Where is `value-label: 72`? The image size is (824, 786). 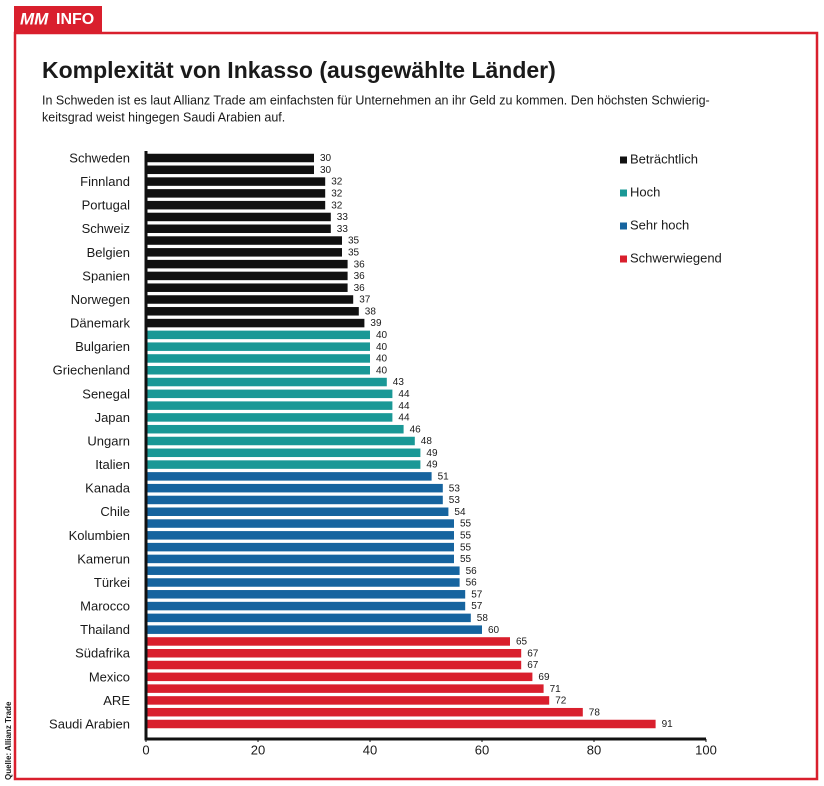 value-label: 72 is located at coordinates (561, 701).